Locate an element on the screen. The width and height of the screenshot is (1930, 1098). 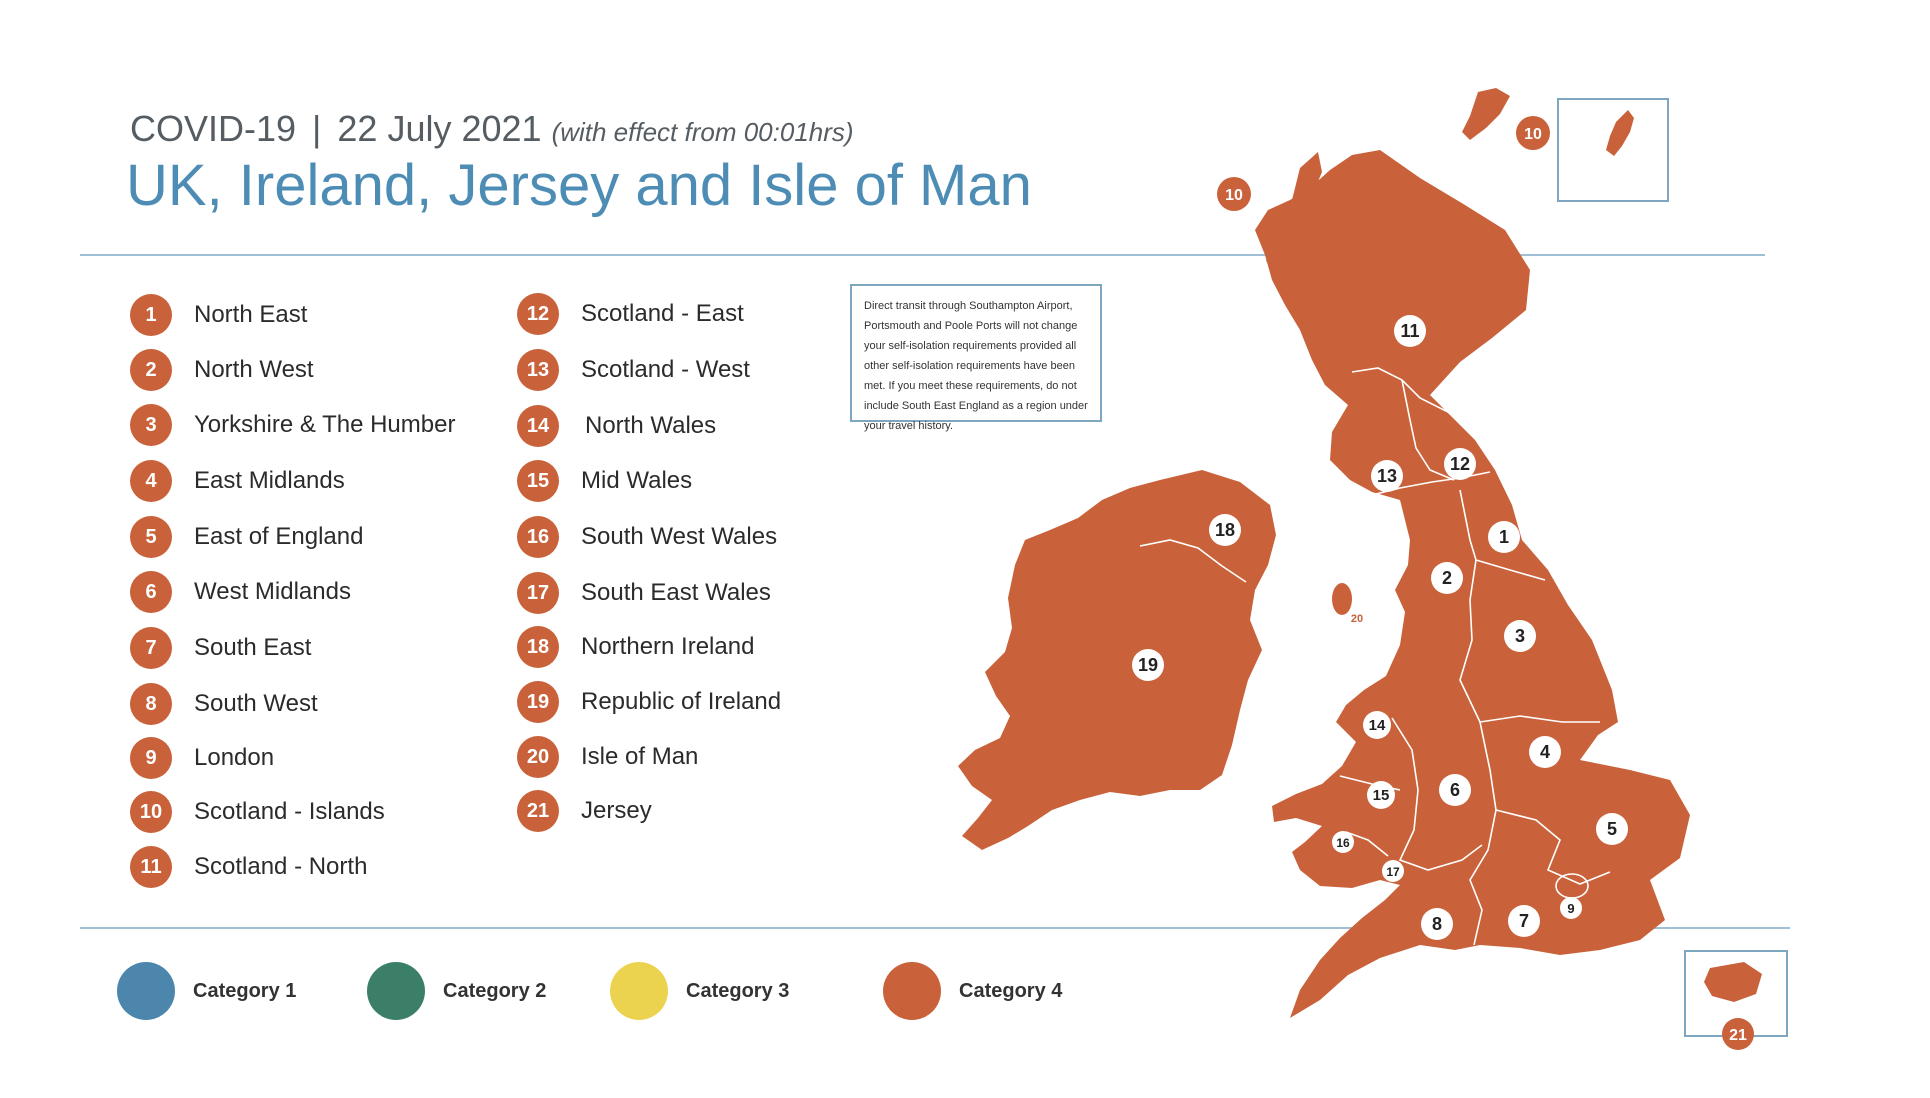
map-marker-11: 11 is located at coordinates (1410, 331).